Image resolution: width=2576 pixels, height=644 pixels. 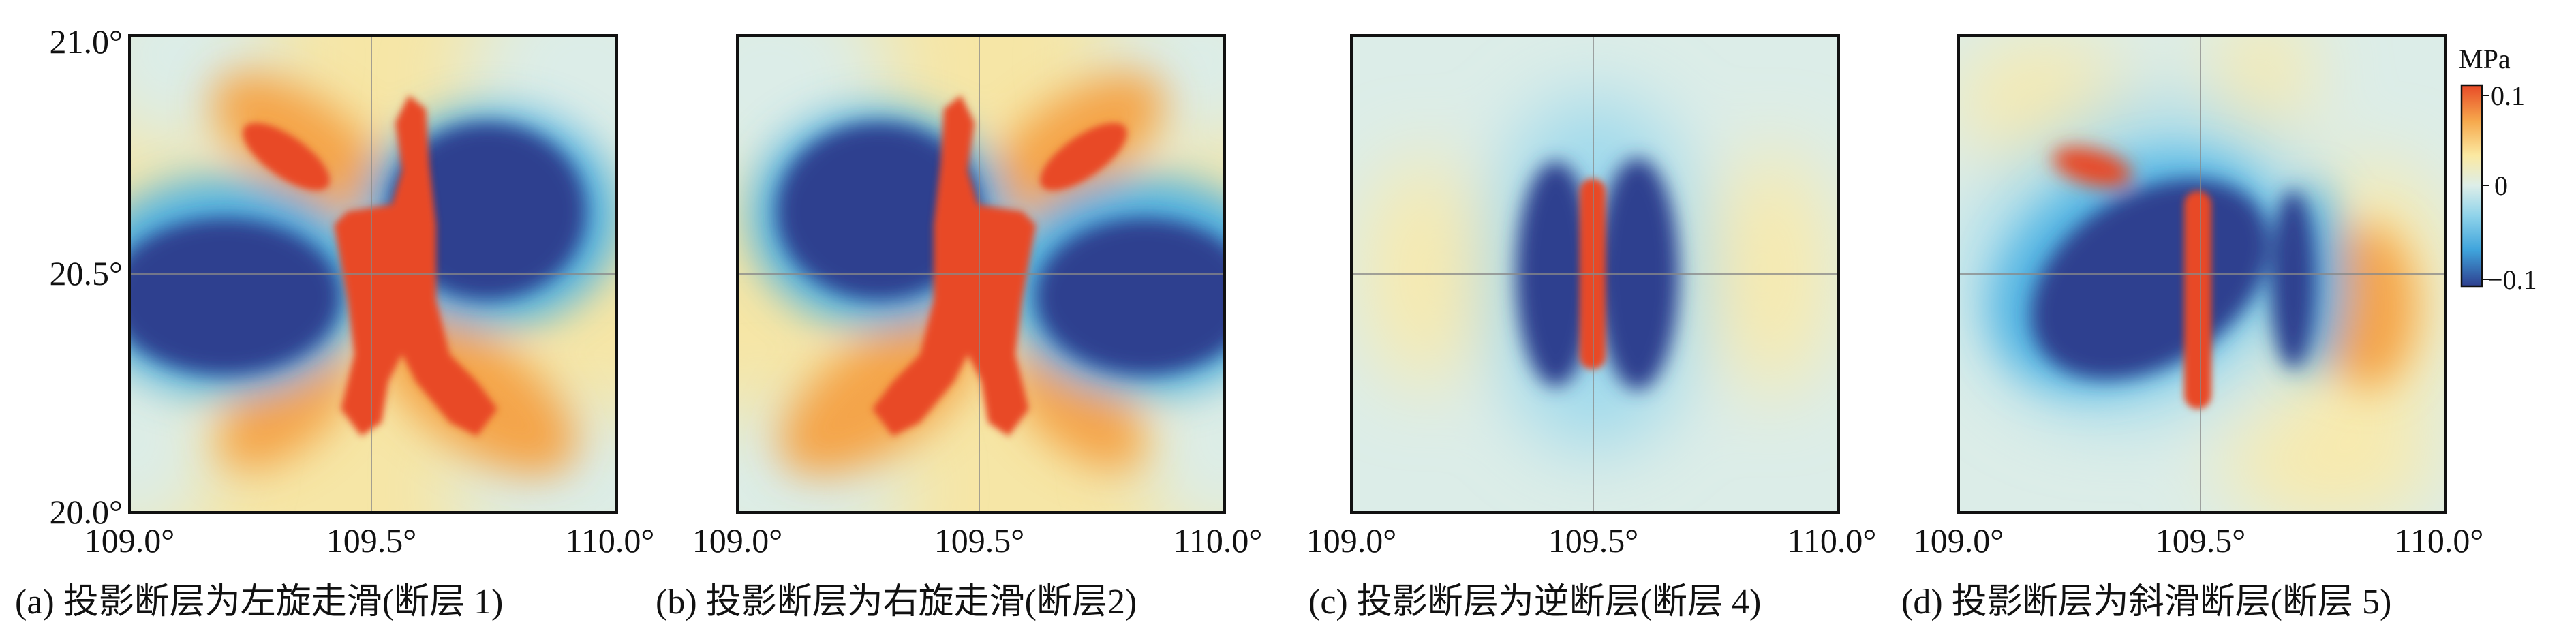 What do you see at coordinates (2471, 186) in the screenshot?
I see `colorbar-gradient` at bounding box center [2471, 186].